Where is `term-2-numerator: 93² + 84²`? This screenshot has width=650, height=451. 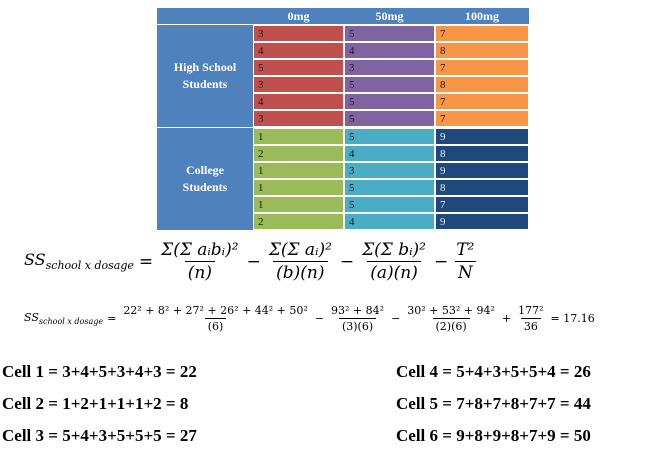
term-2-numerator: 93² + 84² is located at coordinates (358, 310).